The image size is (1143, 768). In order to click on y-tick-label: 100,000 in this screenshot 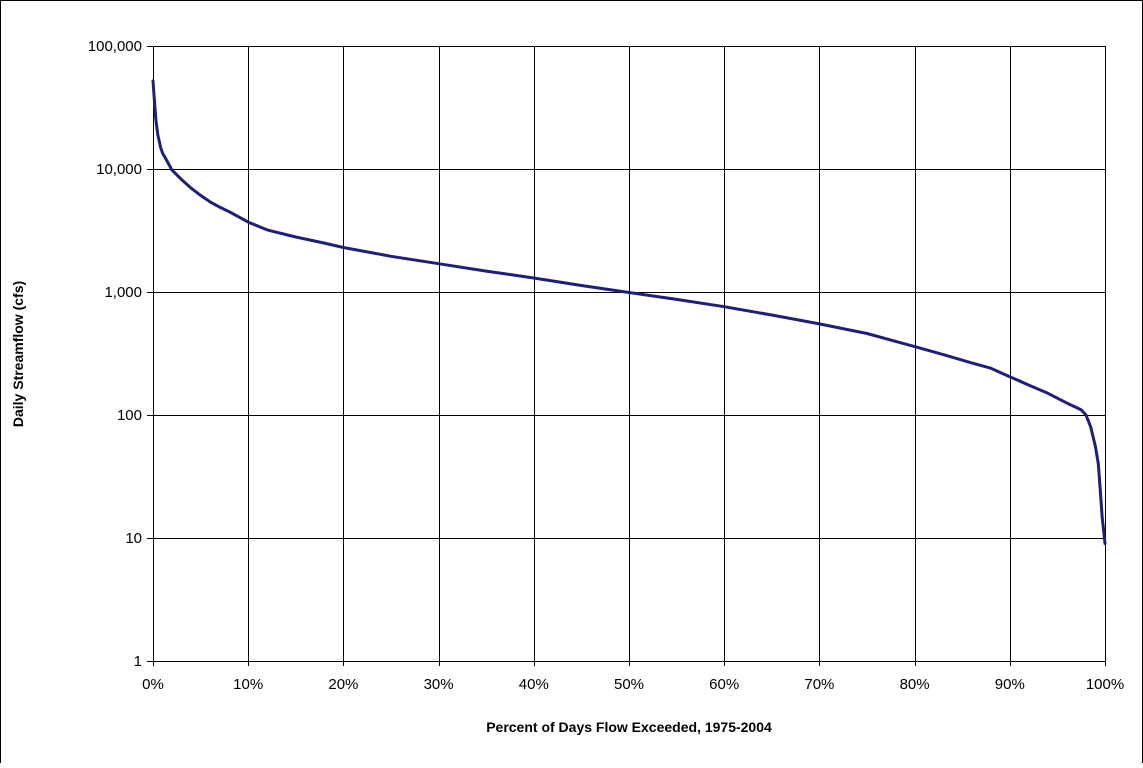, I will do `click(115, 46)`.